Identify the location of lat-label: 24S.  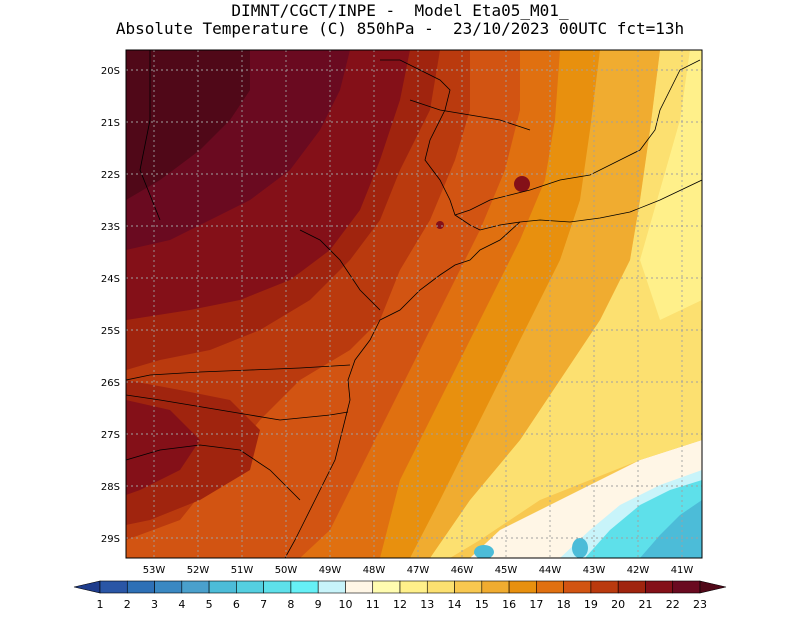
(110, 279).